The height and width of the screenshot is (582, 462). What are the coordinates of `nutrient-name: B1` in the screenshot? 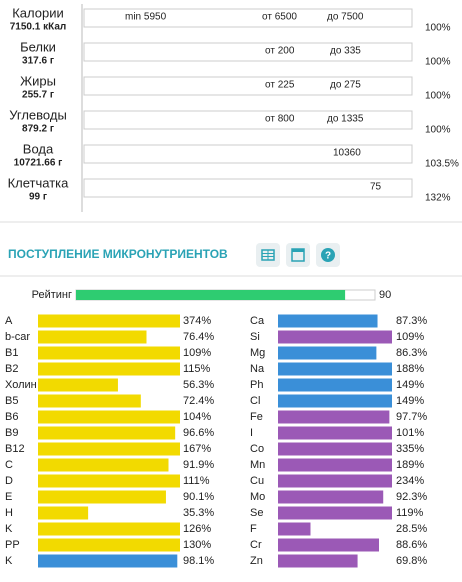 It's located at (11, 353).